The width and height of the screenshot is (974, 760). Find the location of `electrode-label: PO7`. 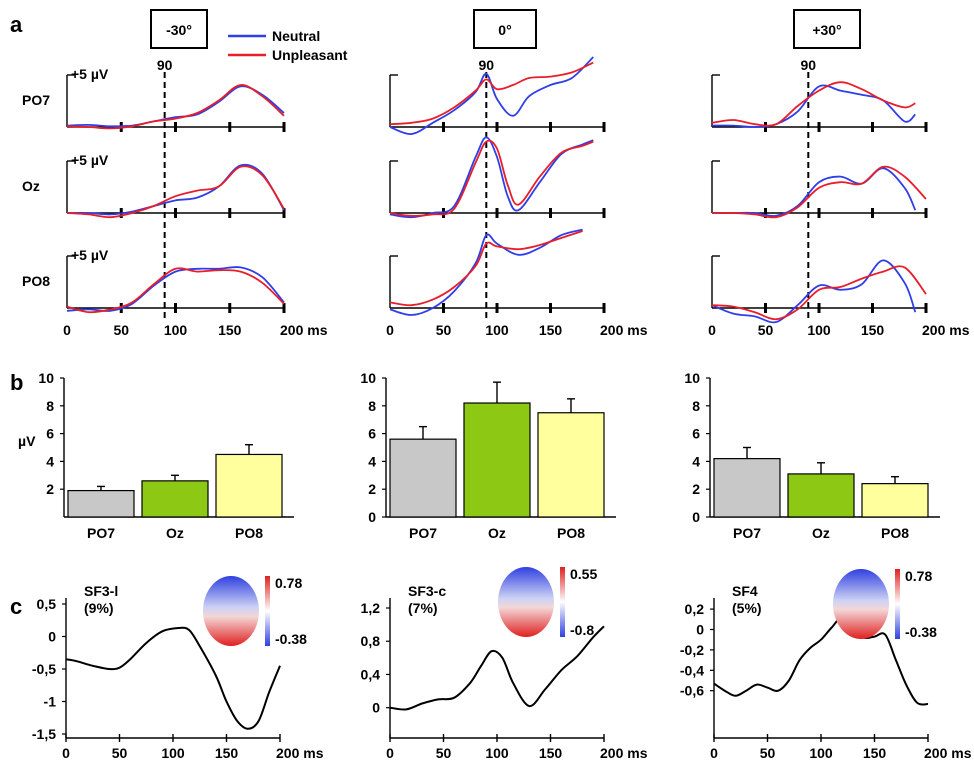

electrode-label: PO7 is located at coordinates (36, 100).